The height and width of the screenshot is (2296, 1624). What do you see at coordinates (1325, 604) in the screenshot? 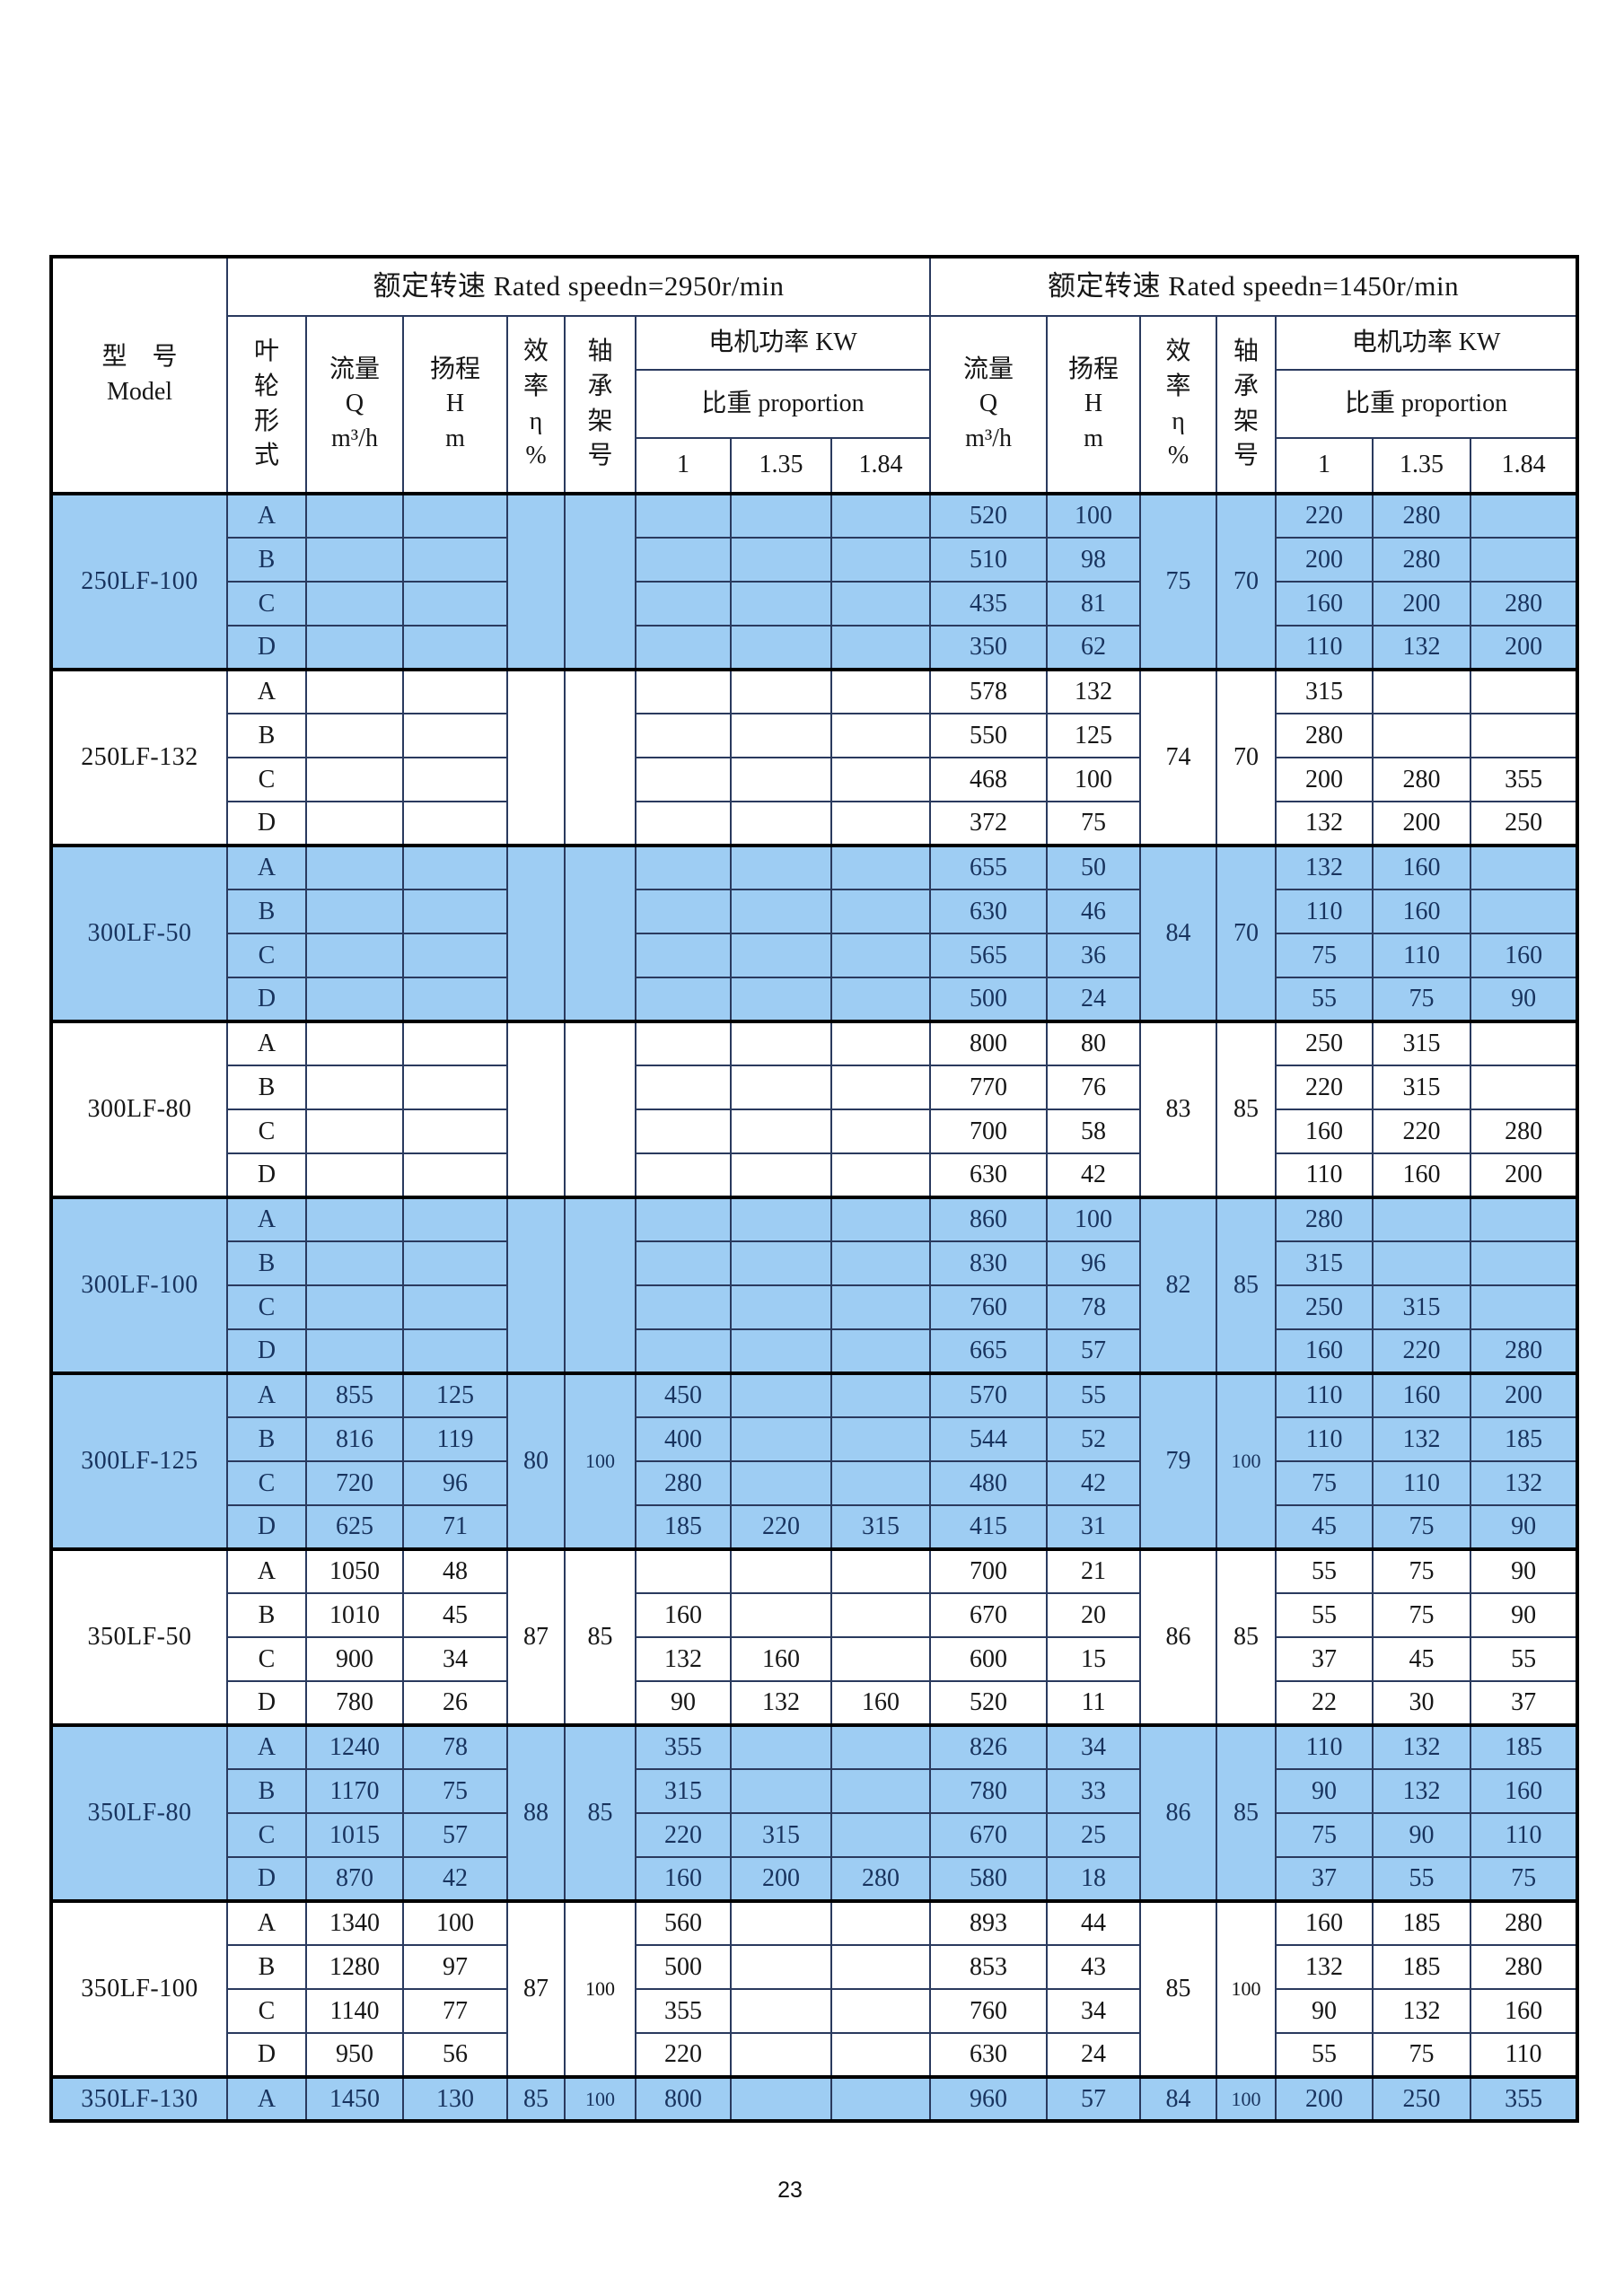
I see `power-1450-cell: 160` at bounding box center [1325, 604].